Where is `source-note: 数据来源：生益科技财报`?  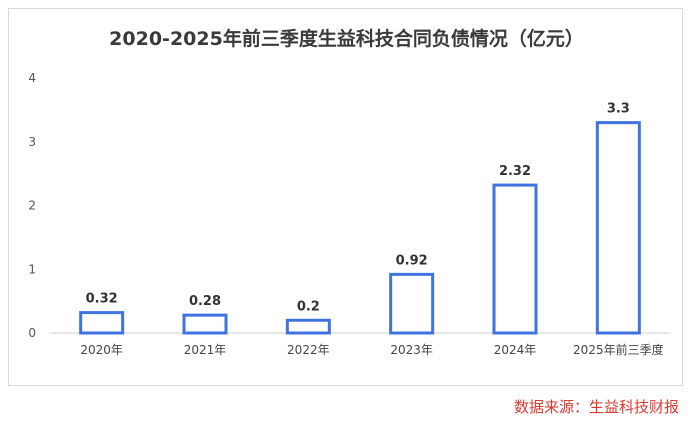 source-note: 数据来源：生益科技财报 is located at coordinates (596, 407).